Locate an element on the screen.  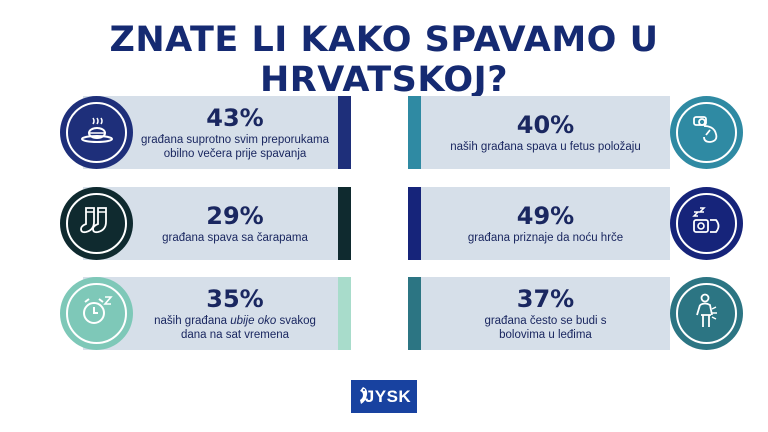
socks-icon is located at coordinates (96, 223).